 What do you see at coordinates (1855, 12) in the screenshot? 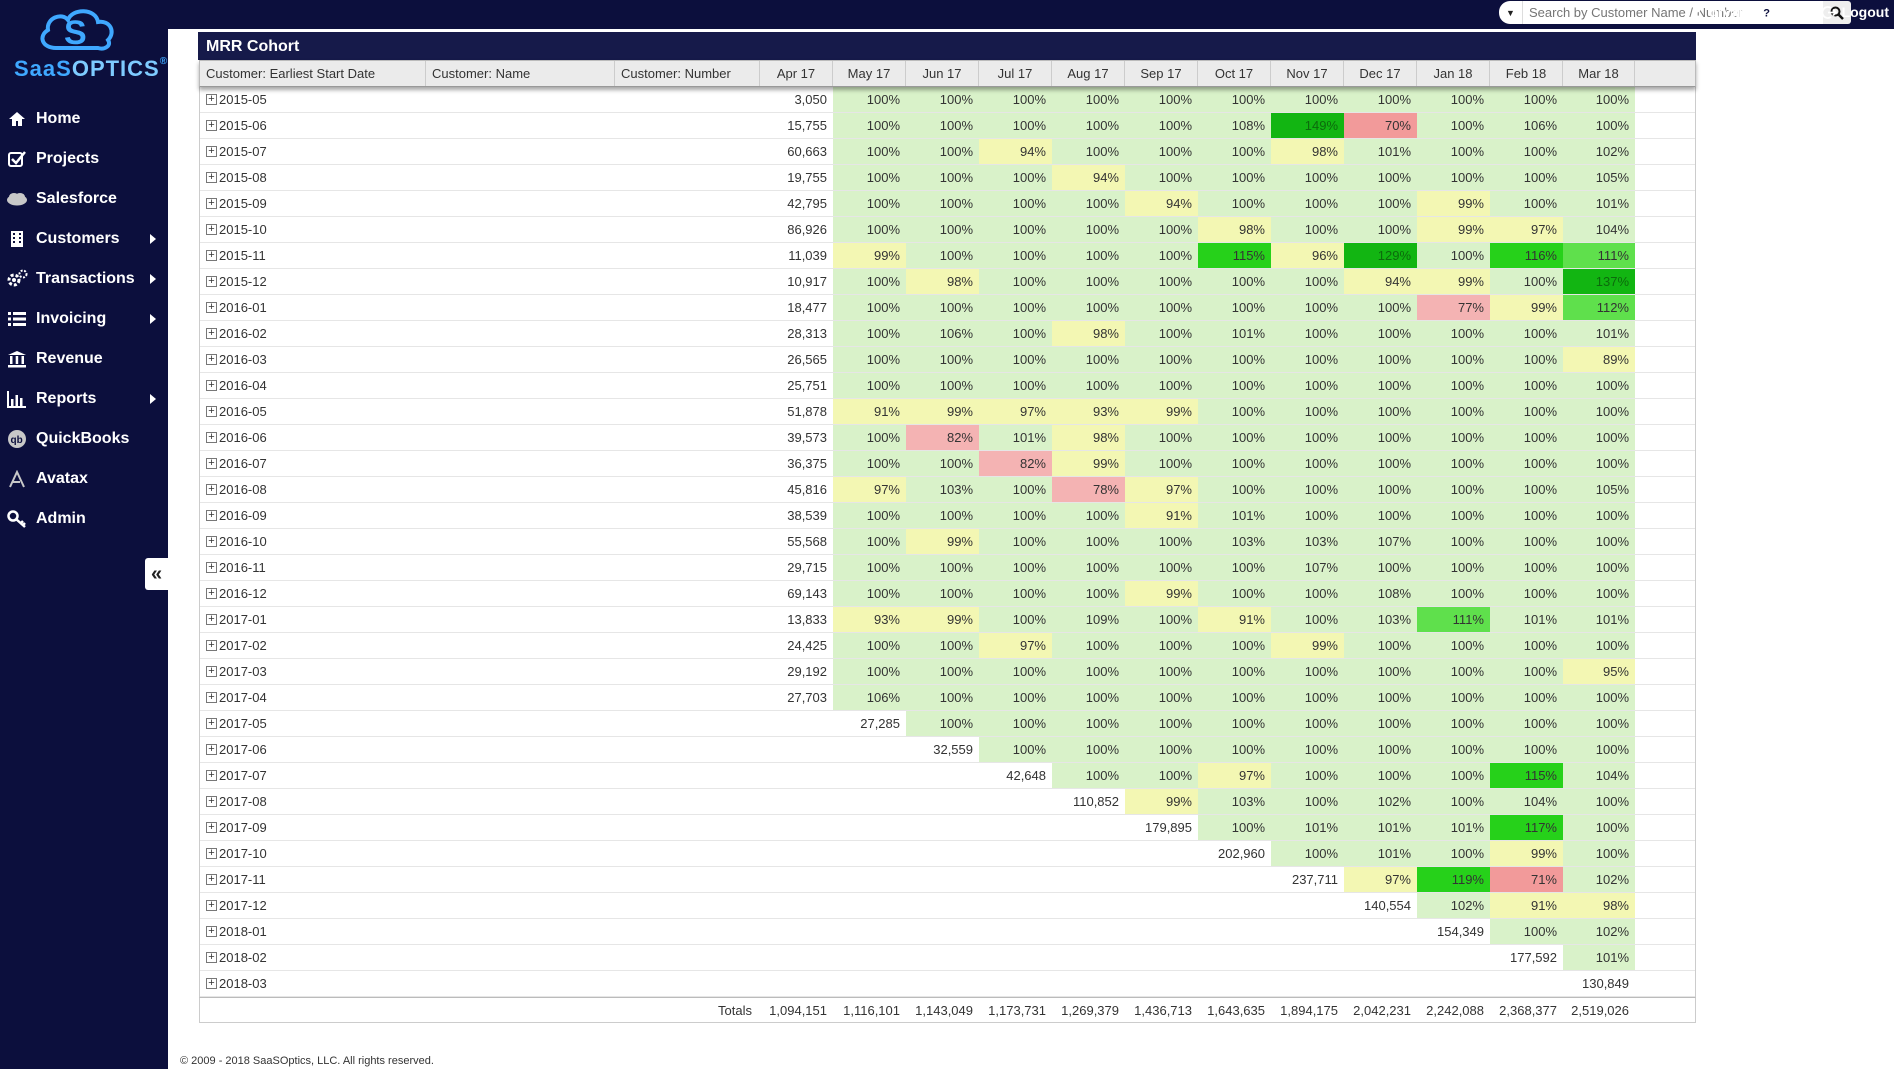
I see `logout-link: Logout` at bounding box center [1855, 12].